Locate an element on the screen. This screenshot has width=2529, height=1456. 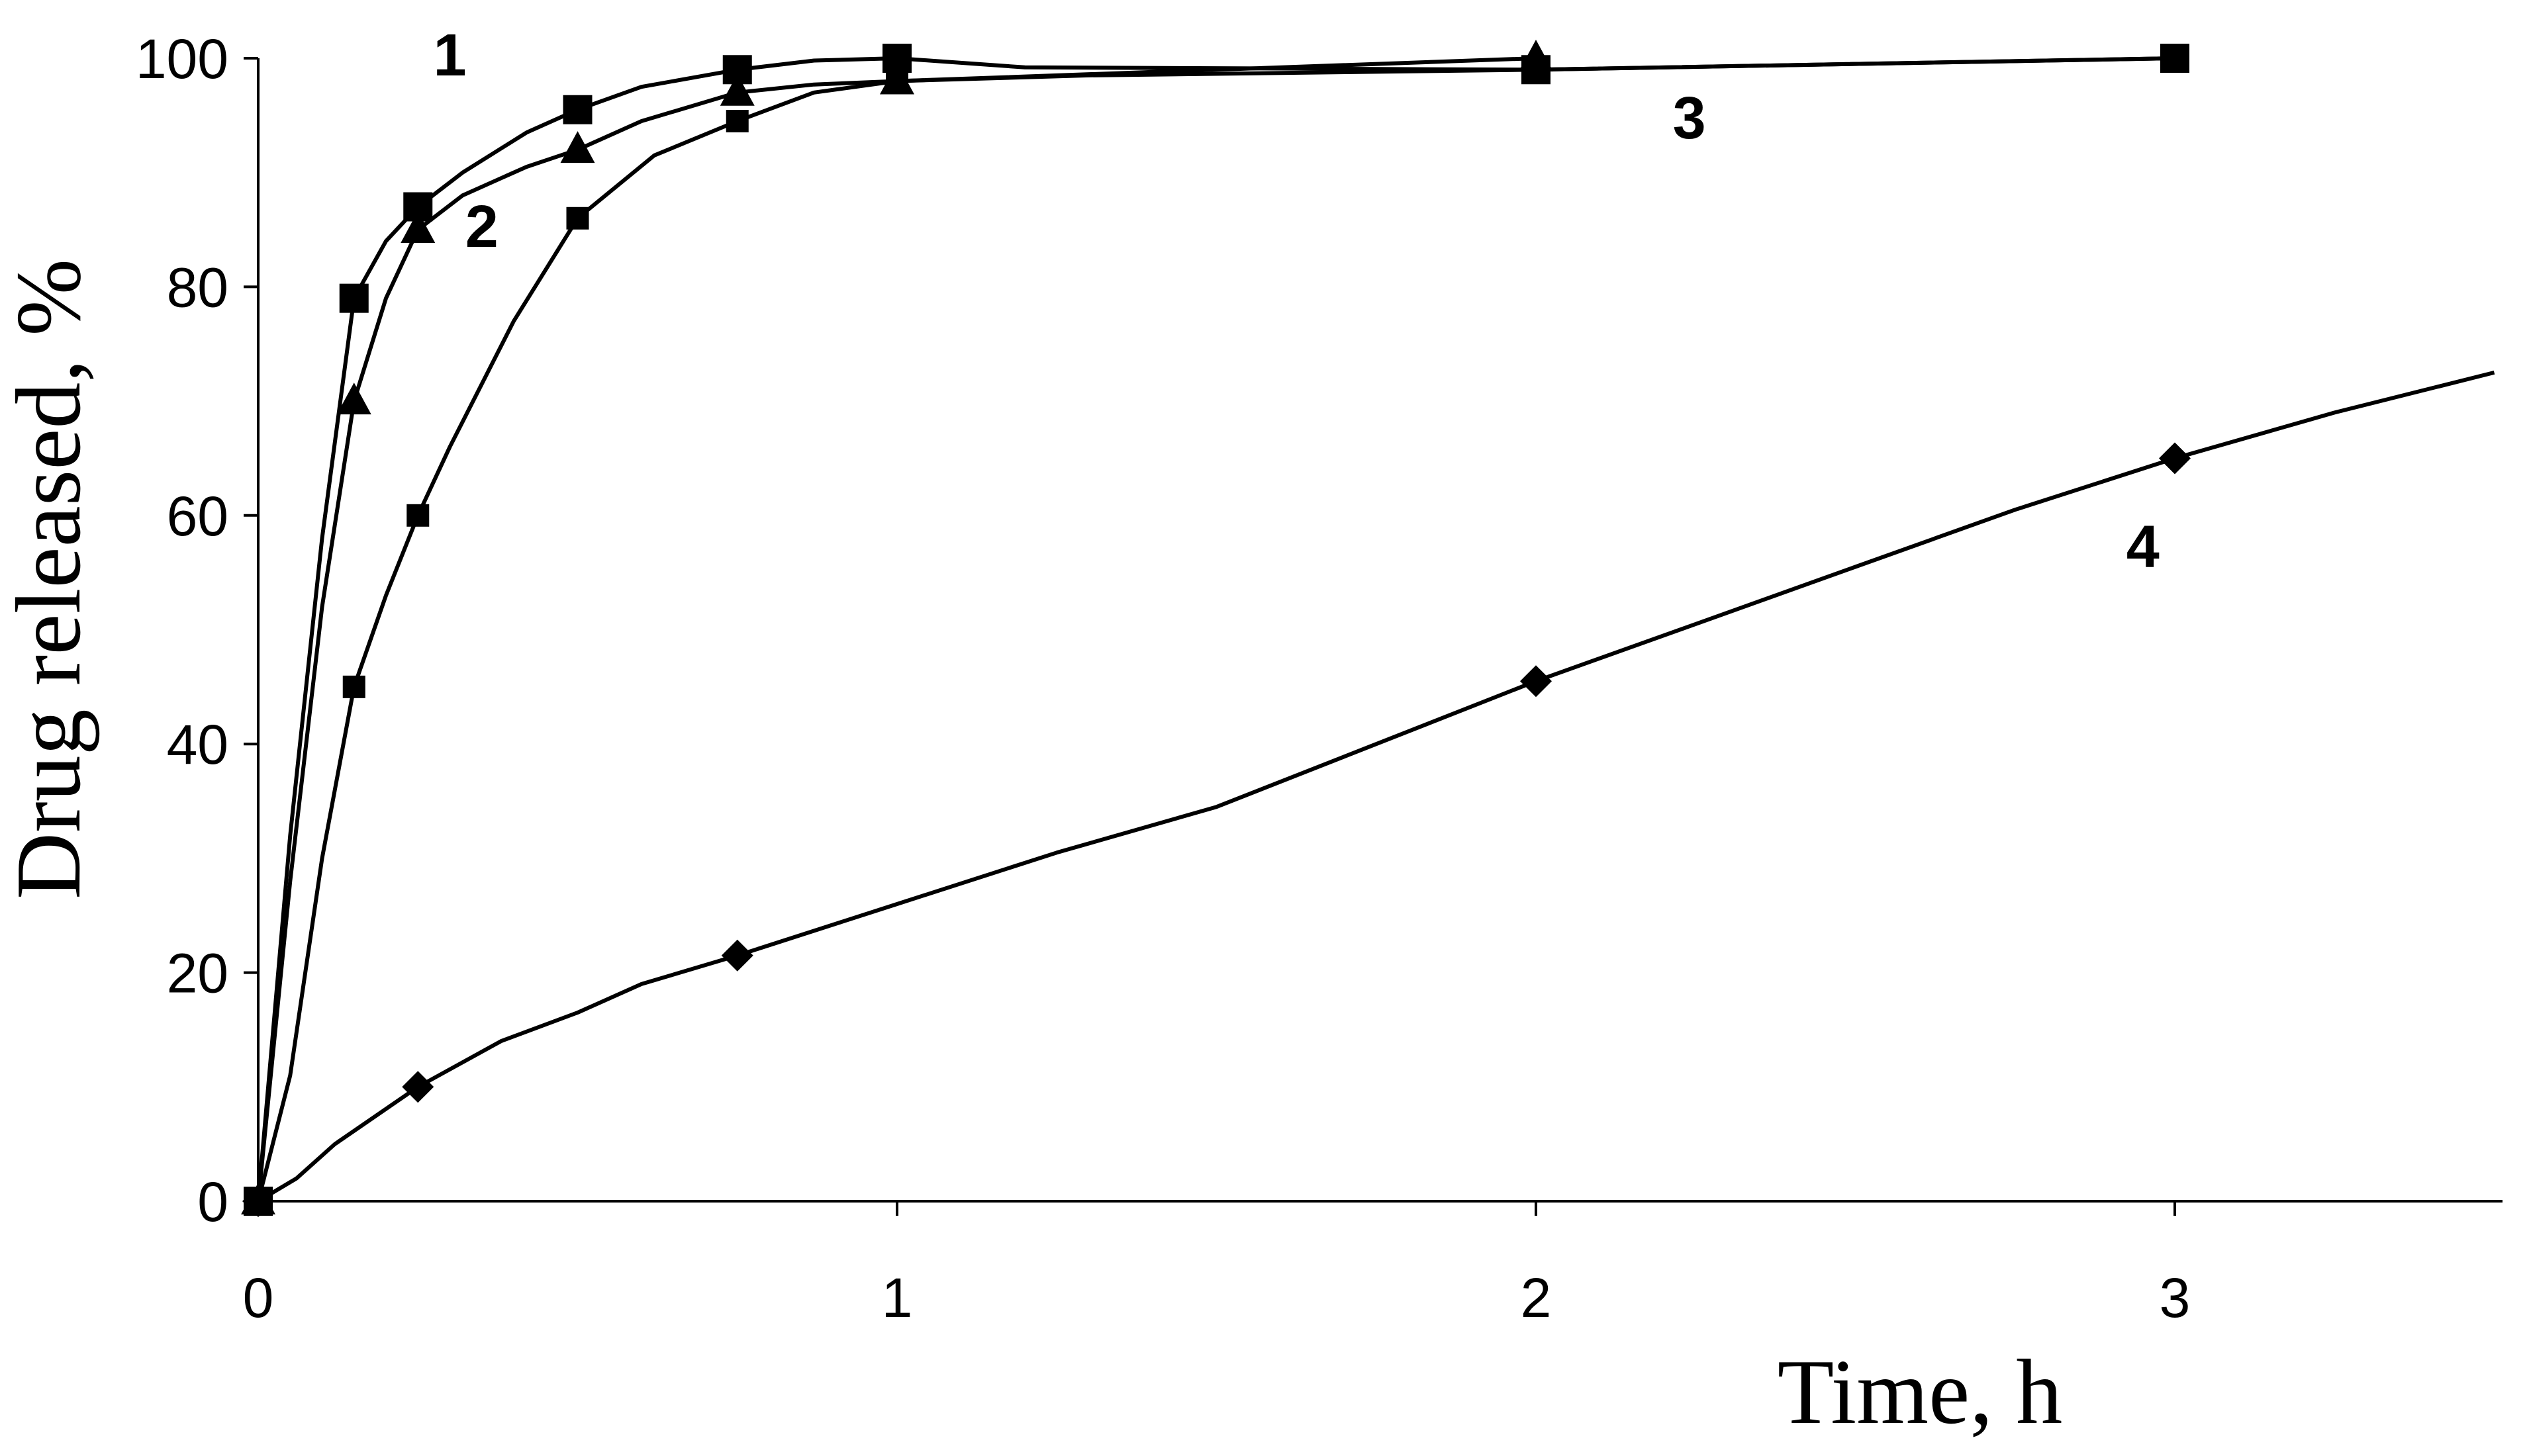
x-tick-label: 1 is located at coordinates (897, 1298).